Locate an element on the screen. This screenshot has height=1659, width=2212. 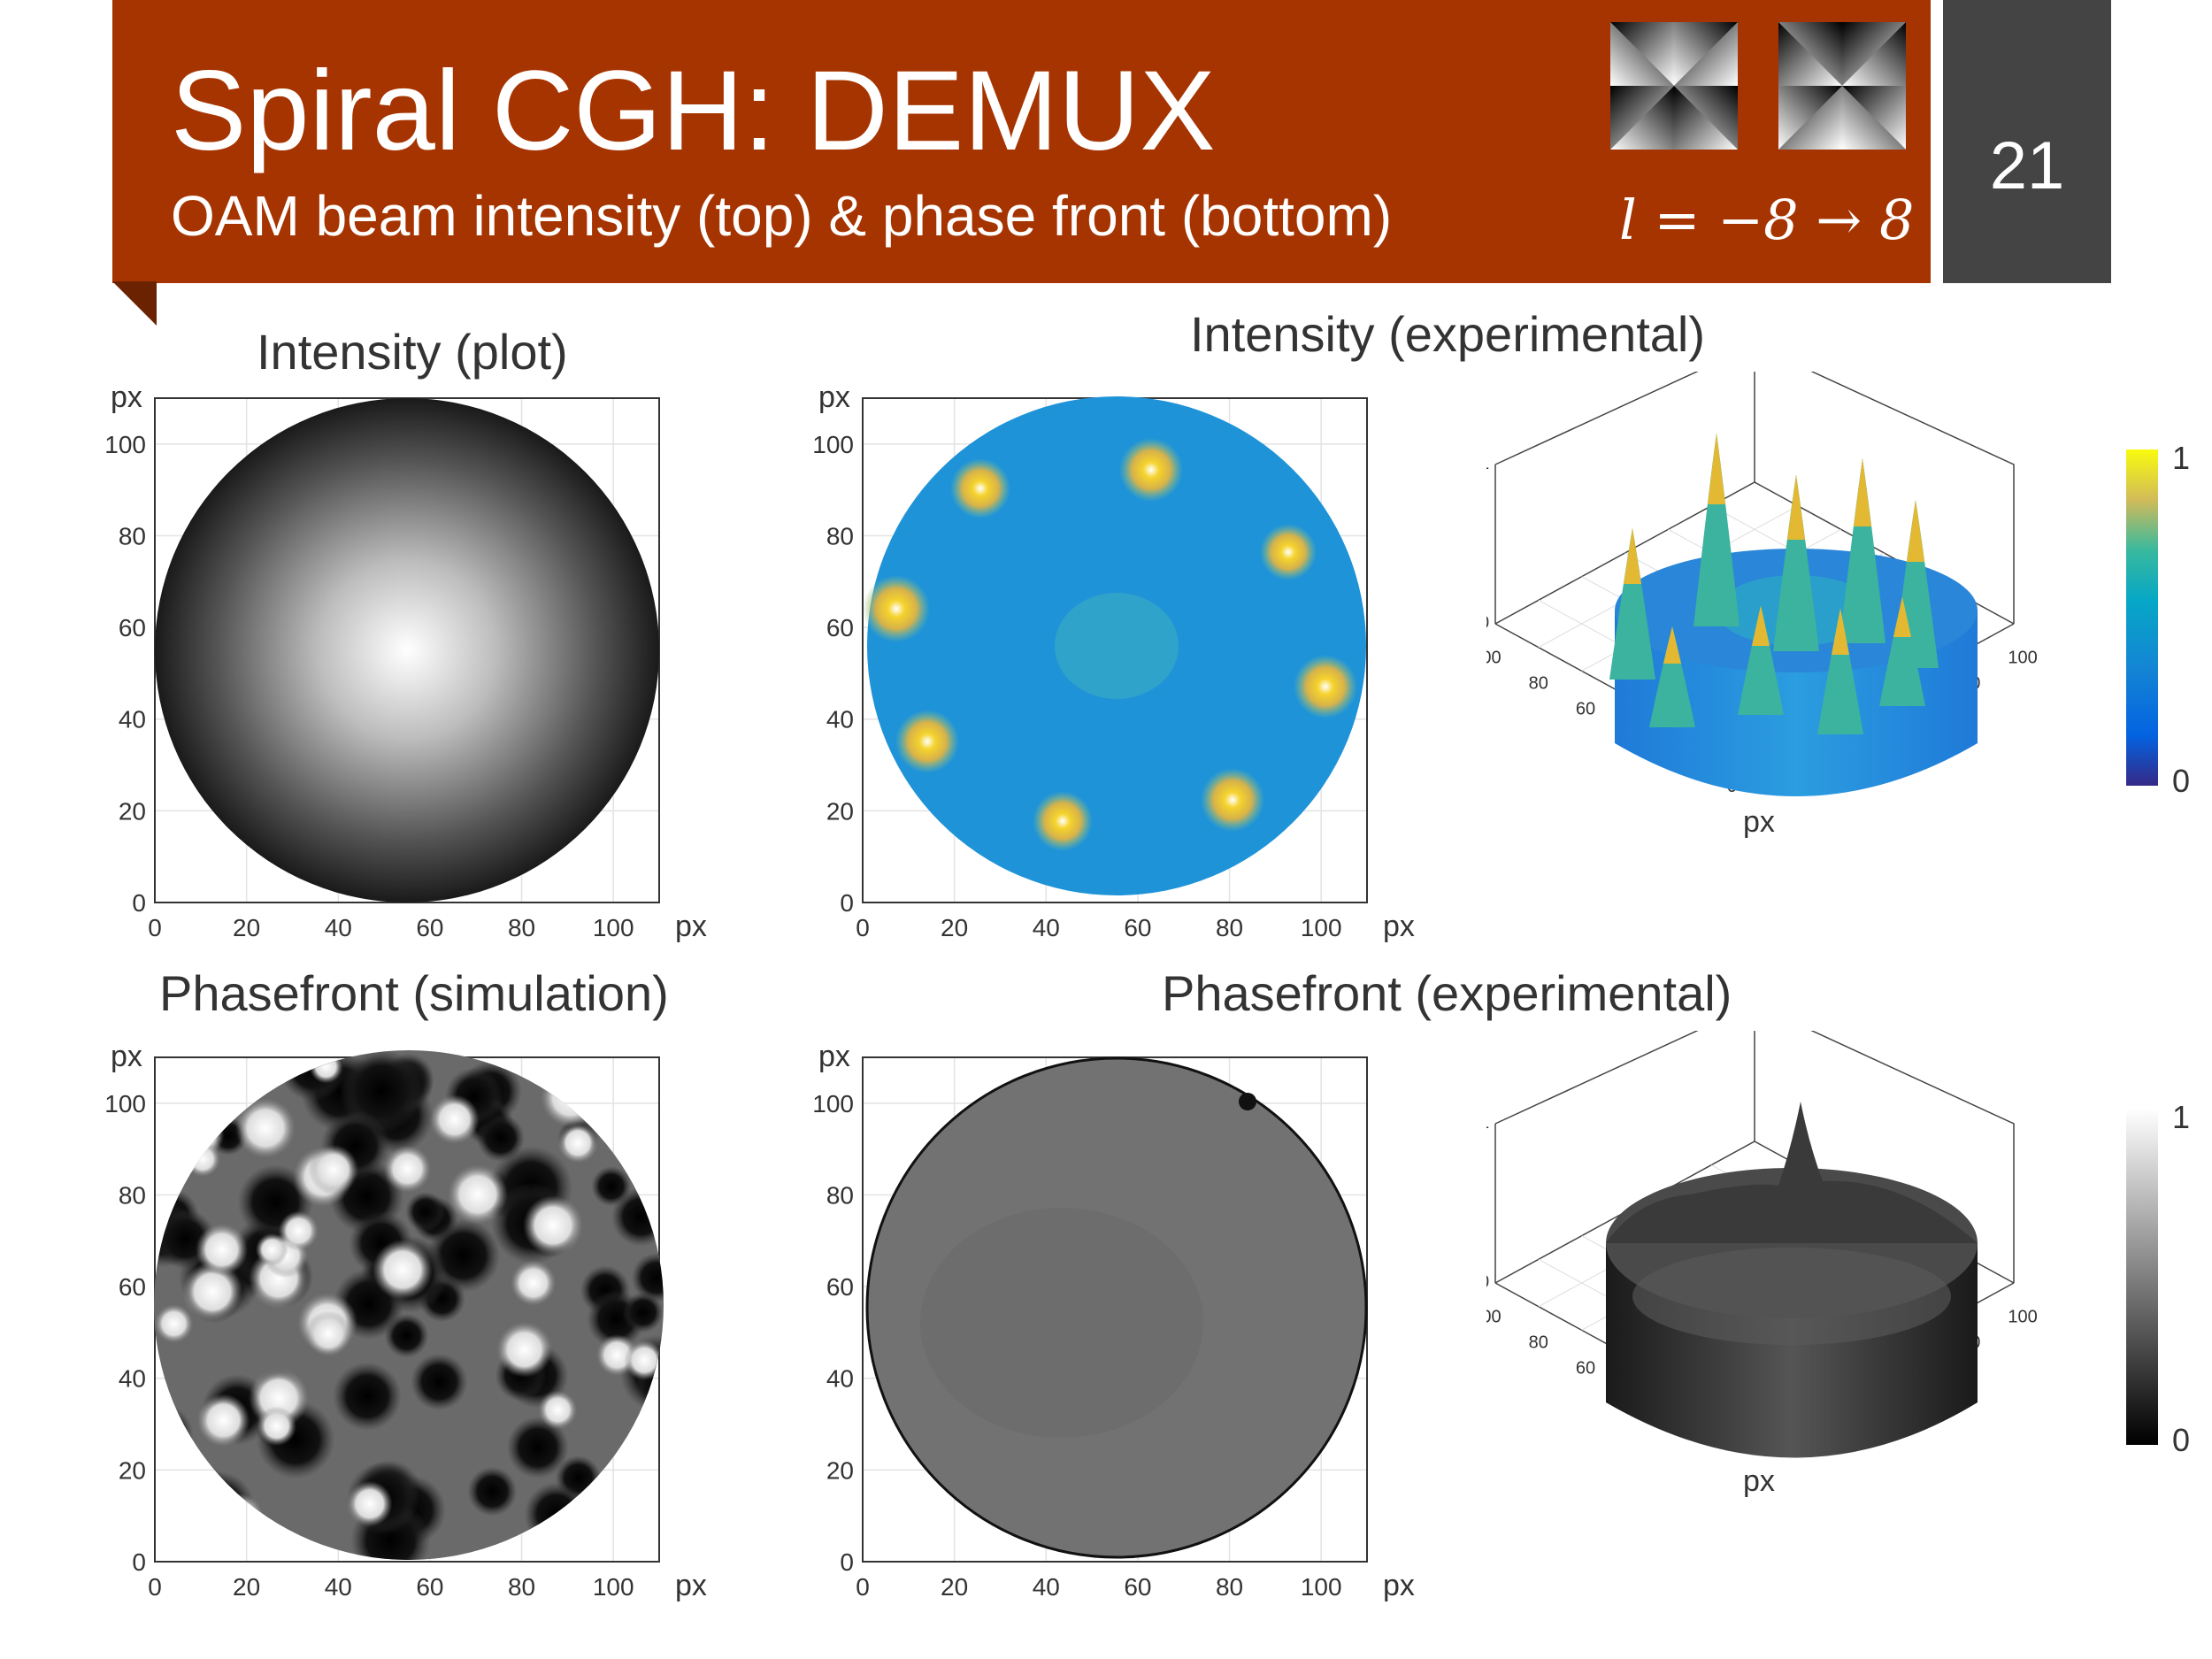
intensity-experimental-axes: 00 20 20 40 40 60 60 80 80 100 100 px px is located at coordinates (1113, 662).